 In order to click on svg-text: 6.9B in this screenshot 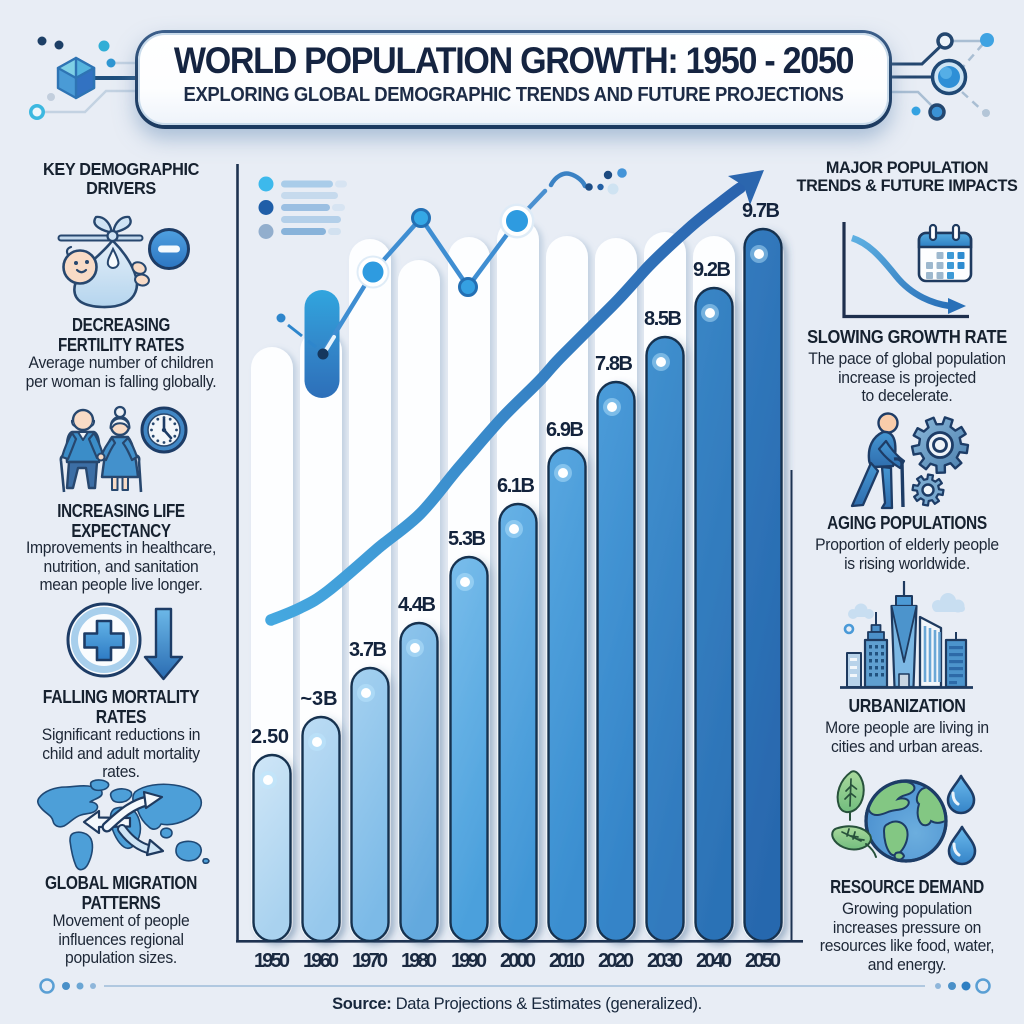, I will do `click(565, 430)`.